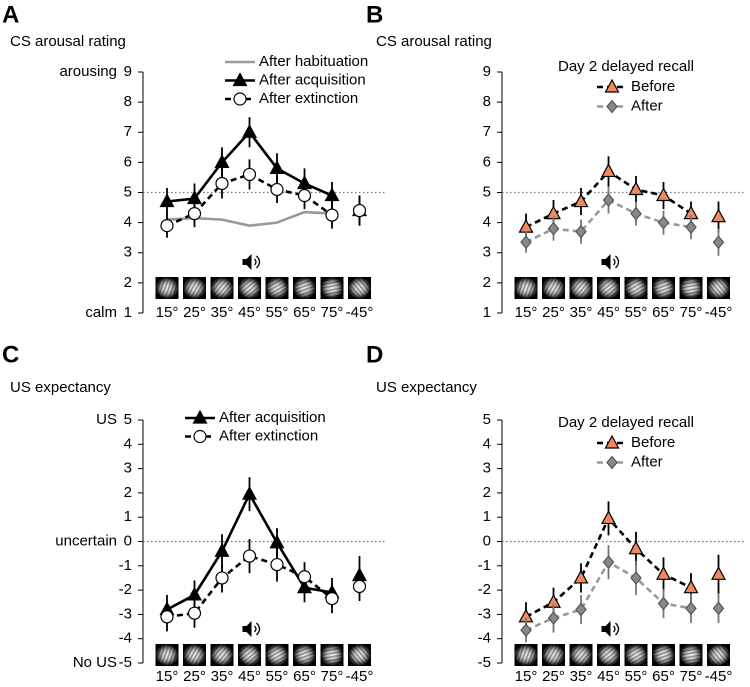  Describe the element at coordinates (272, 417) in the screenshot. I see `legend-label: After acquisition` at that location.